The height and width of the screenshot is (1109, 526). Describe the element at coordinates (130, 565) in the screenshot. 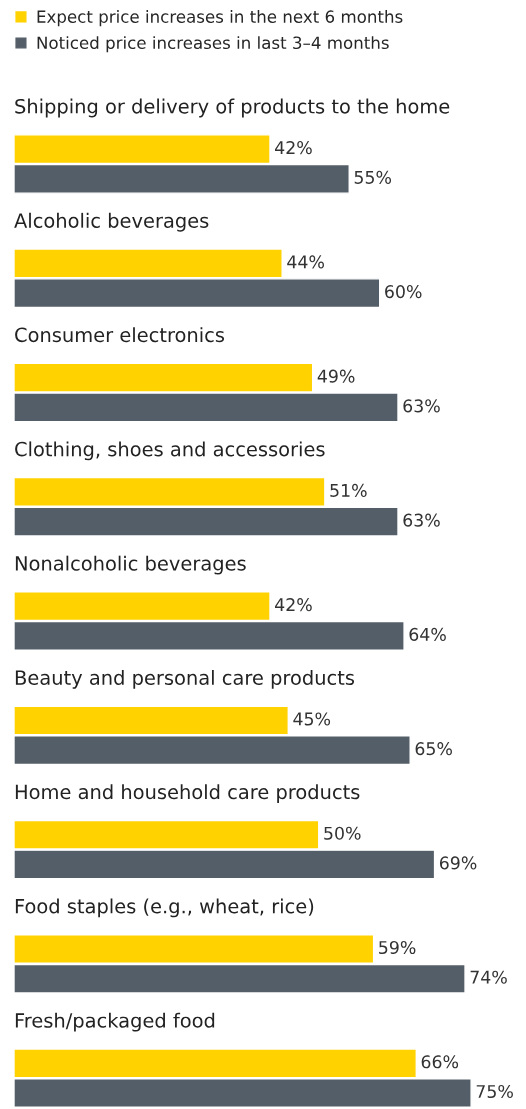

I see `y-tick-label: Nonalcoholic beverages` at that location.